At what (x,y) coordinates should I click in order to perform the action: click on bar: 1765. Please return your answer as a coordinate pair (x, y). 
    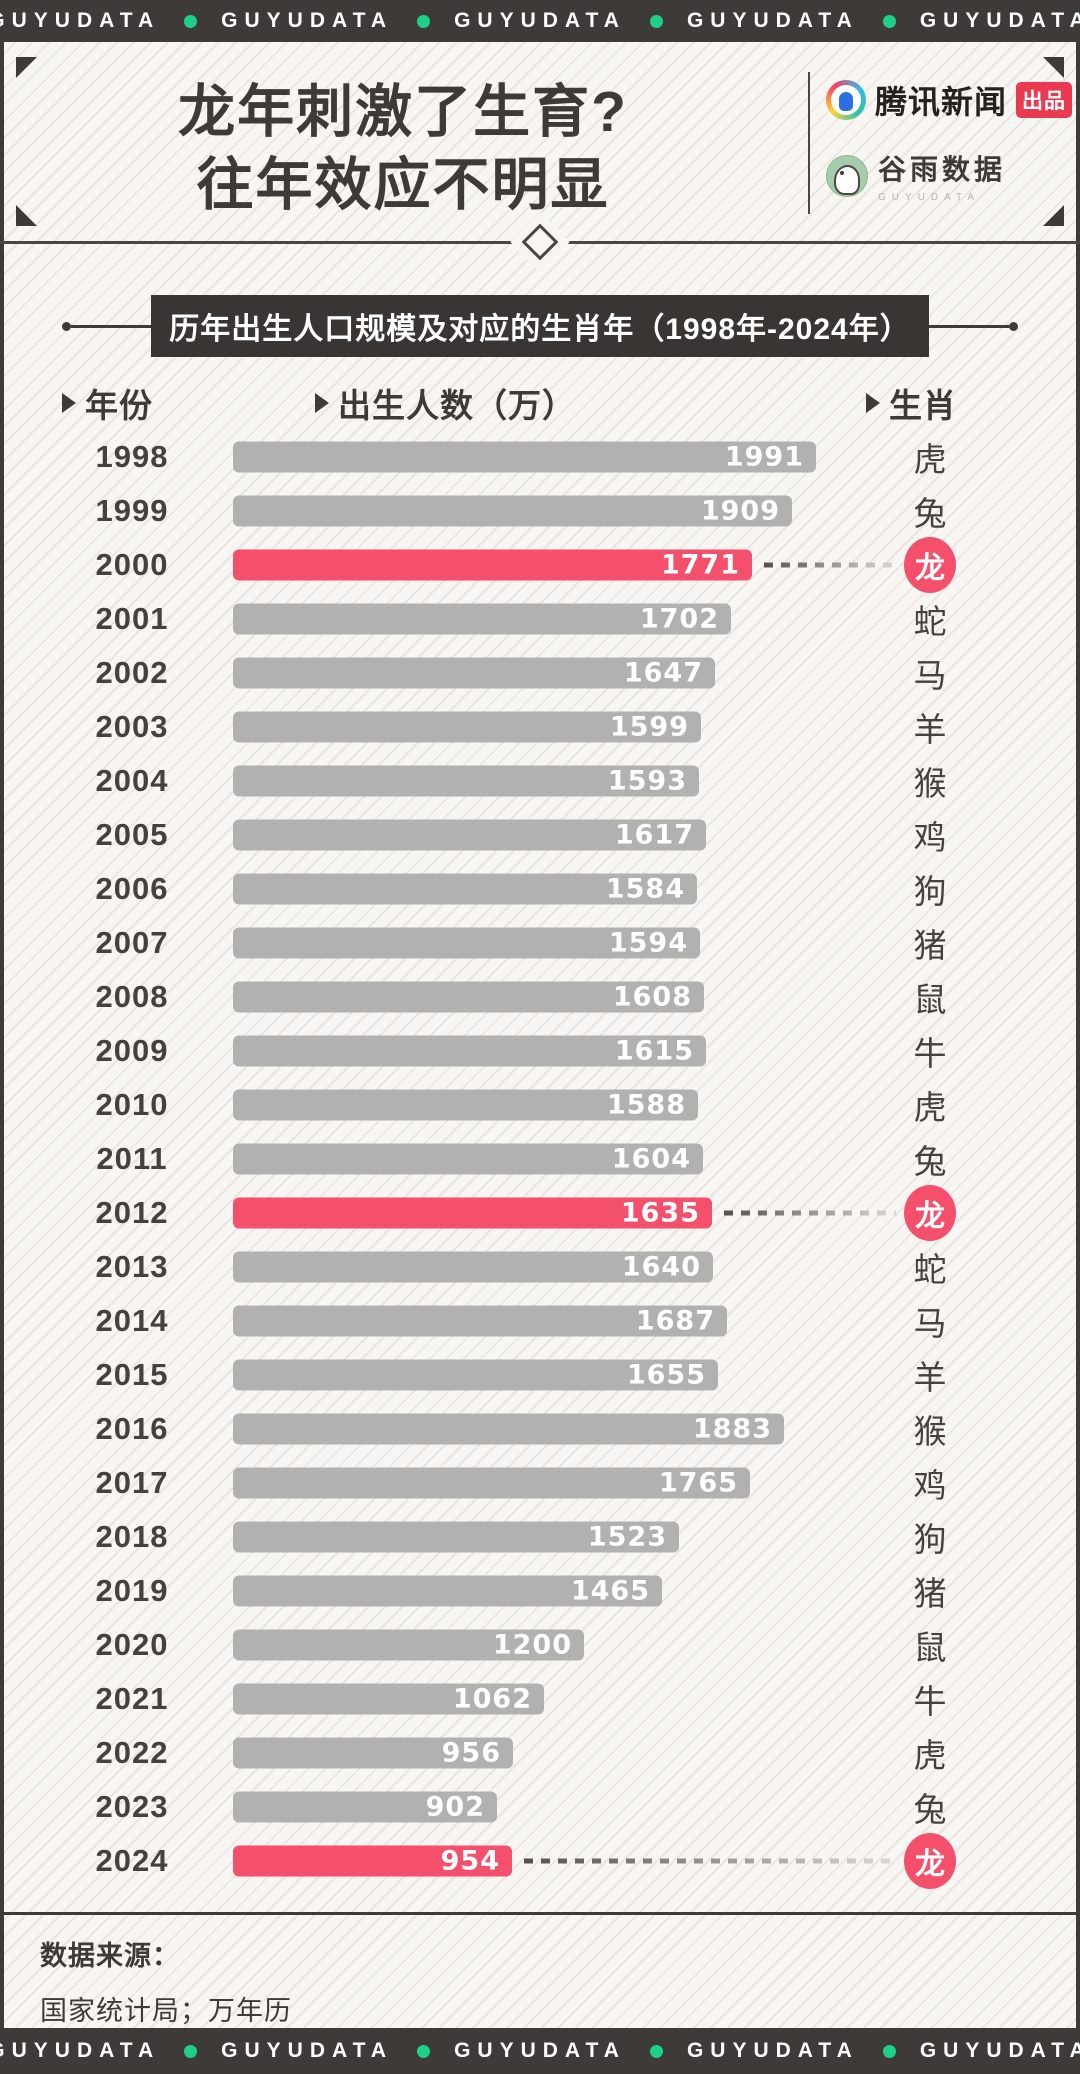
    Looking at the image, I should click on (491, 1483).